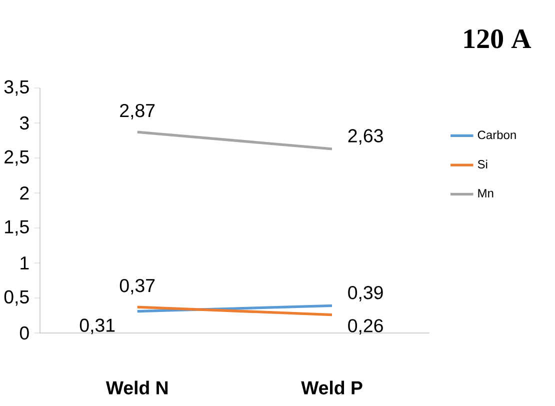 This screenshot has width=555, height=406. I want to click on legend-label: Carbon, so click(497, 135).